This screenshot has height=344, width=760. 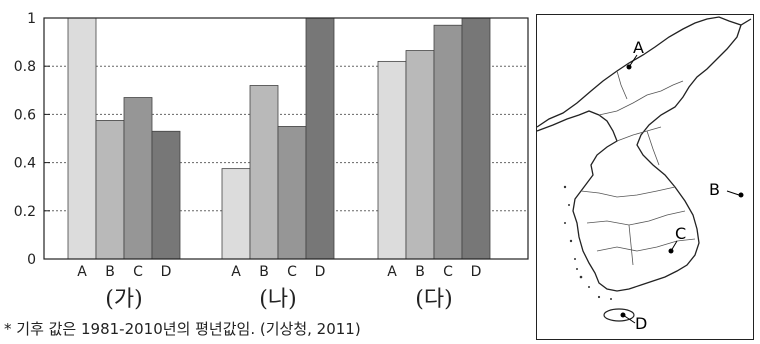 What do you see at coordinates (619, 315) in the screenshot?
I see `jeju-island` at bounding box center [619, 315].